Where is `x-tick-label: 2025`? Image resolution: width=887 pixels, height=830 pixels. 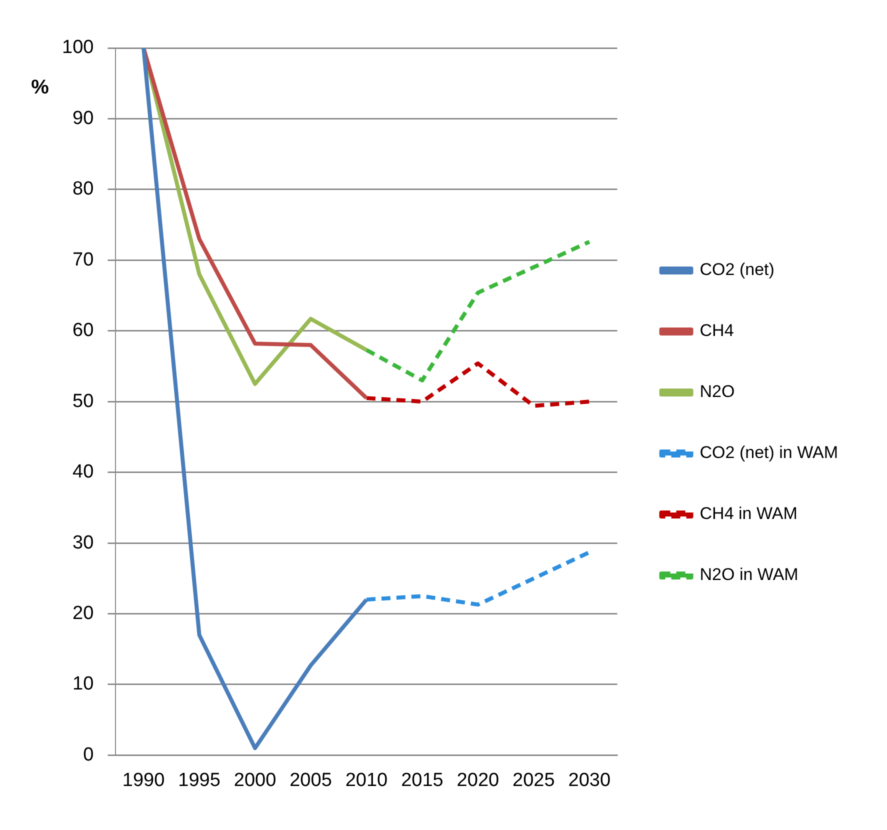
x-tick-label: 2025 is located at coordinates (533, 780).